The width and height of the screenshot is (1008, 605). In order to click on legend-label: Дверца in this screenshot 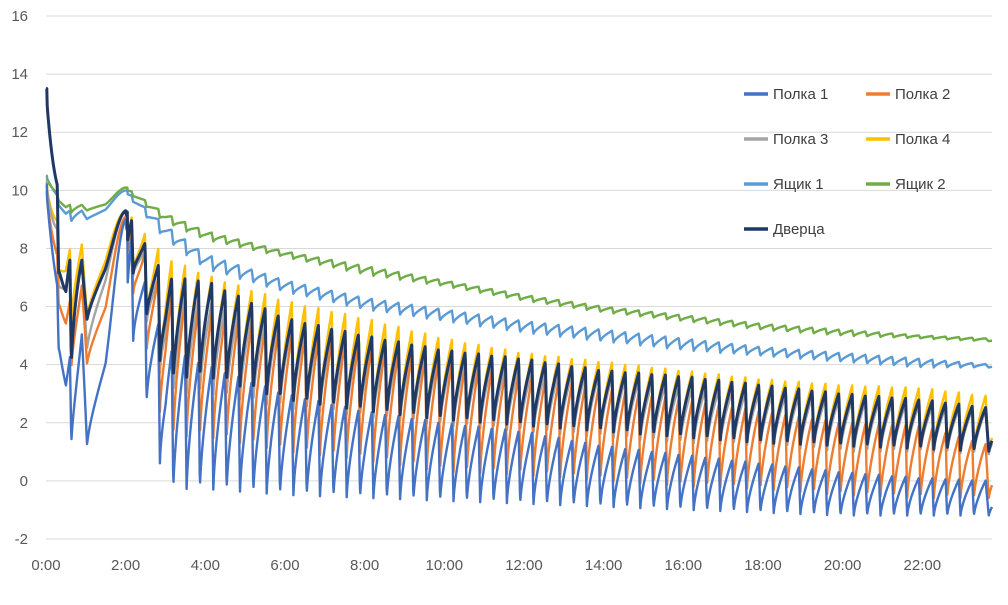, I will do `click(799, 229)`.